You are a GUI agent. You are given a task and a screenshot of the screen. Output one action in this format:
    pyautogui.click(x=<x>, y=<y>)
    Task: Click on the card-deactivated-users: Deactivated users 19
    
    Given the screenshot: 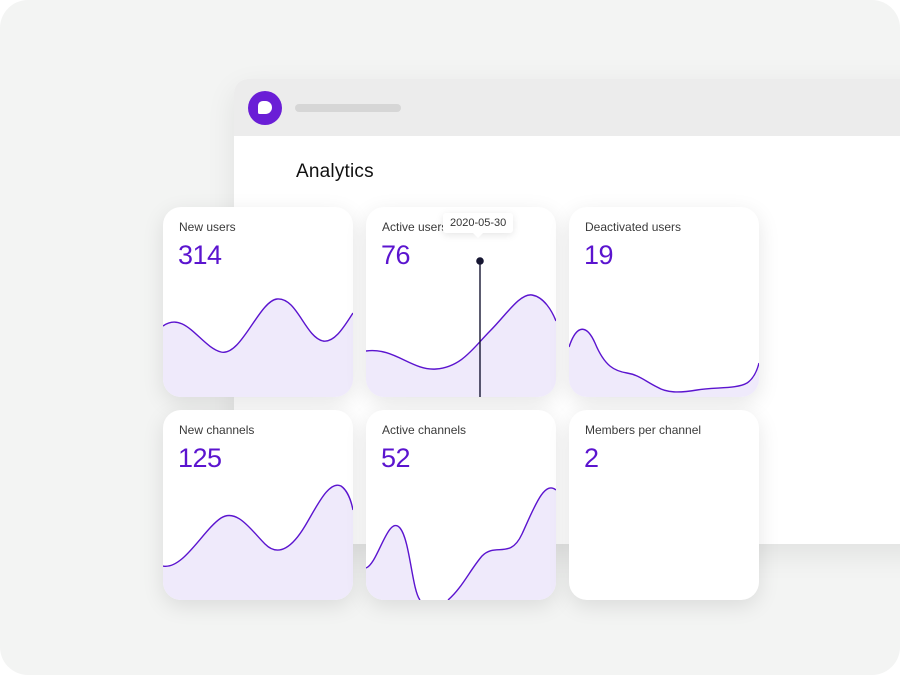 What is the action you would take?
    pyautogui.click(x=664, y=302)
    